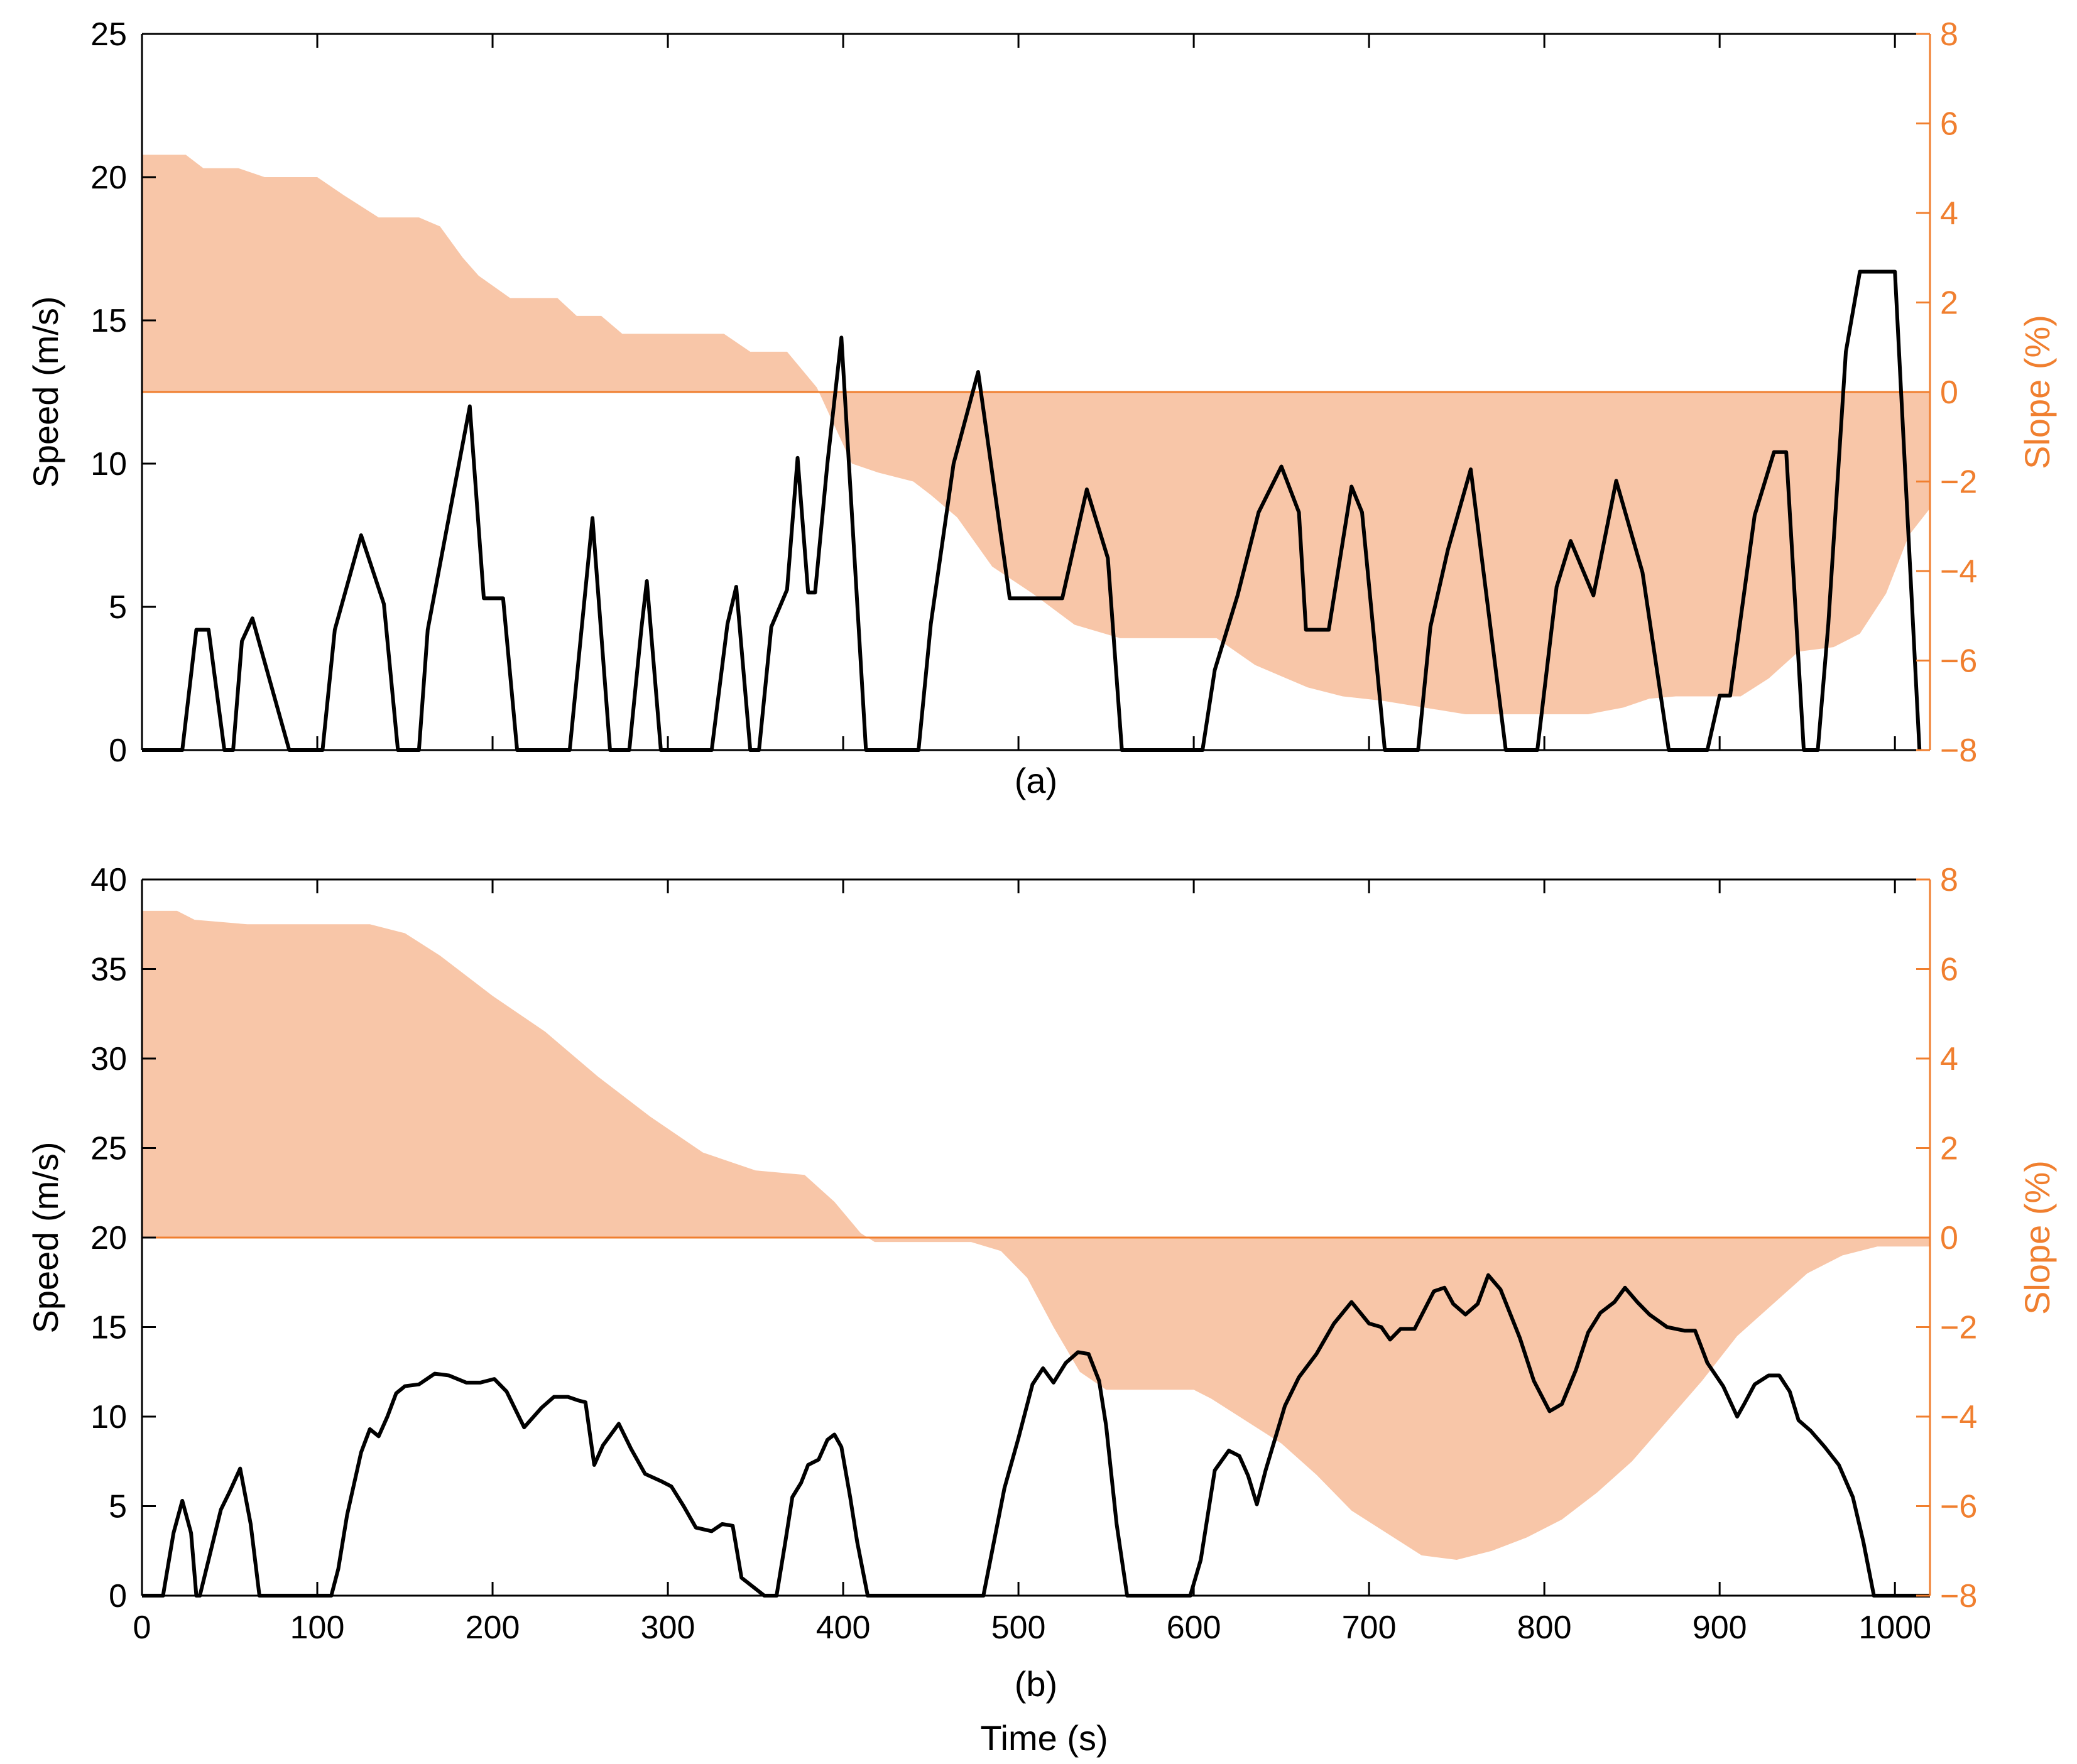 The height and width of the screenshot is (1764, 2077). What do you see at coordinates (1720, 1627) in the screenshot?
I see `x-tick-label: 900` at bounding box center [1720, 1627].